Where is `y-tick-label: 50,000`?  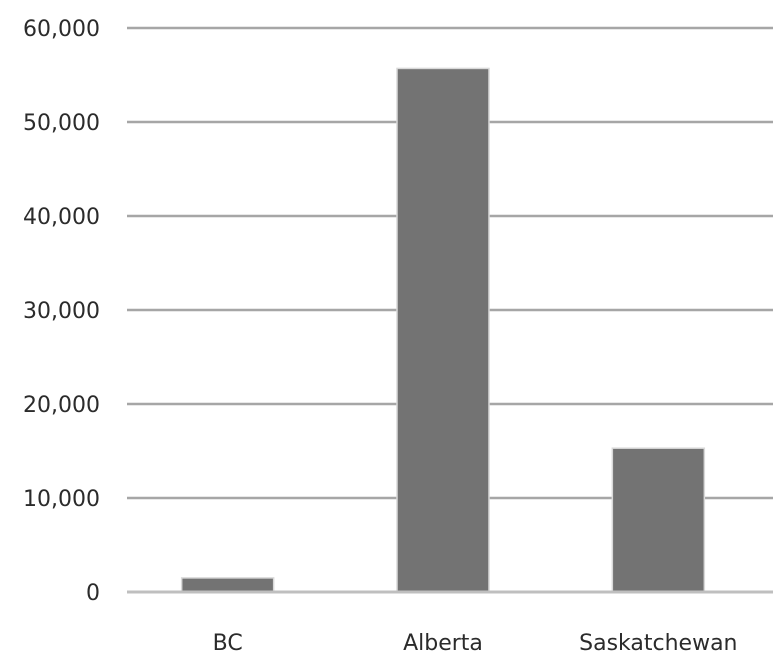
y-tick-label: 50,000 is located at coordinates (61, 123).